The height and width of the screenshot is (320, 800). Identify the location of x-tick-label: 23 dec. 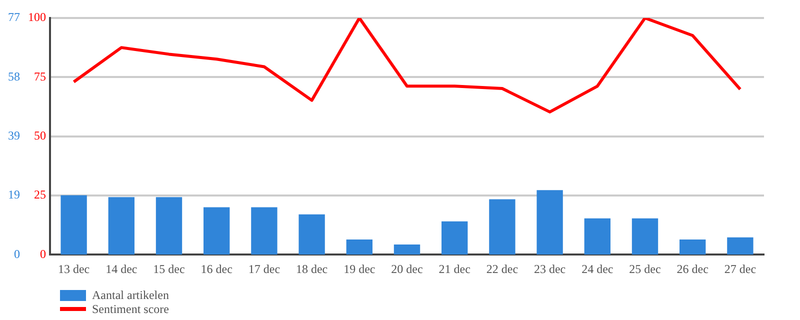
(550, 269).